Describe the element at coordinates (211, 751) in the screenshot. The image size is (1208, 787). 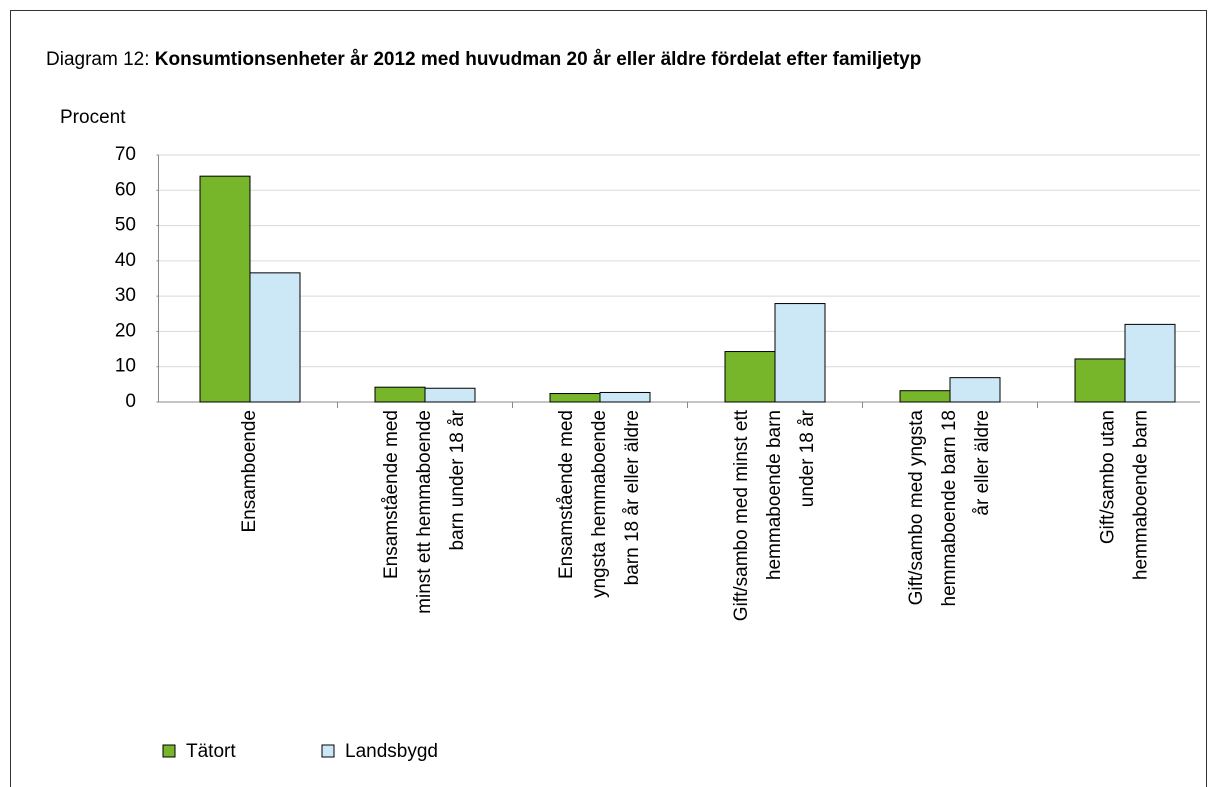
I see `legend-label: Tätort` at that location.